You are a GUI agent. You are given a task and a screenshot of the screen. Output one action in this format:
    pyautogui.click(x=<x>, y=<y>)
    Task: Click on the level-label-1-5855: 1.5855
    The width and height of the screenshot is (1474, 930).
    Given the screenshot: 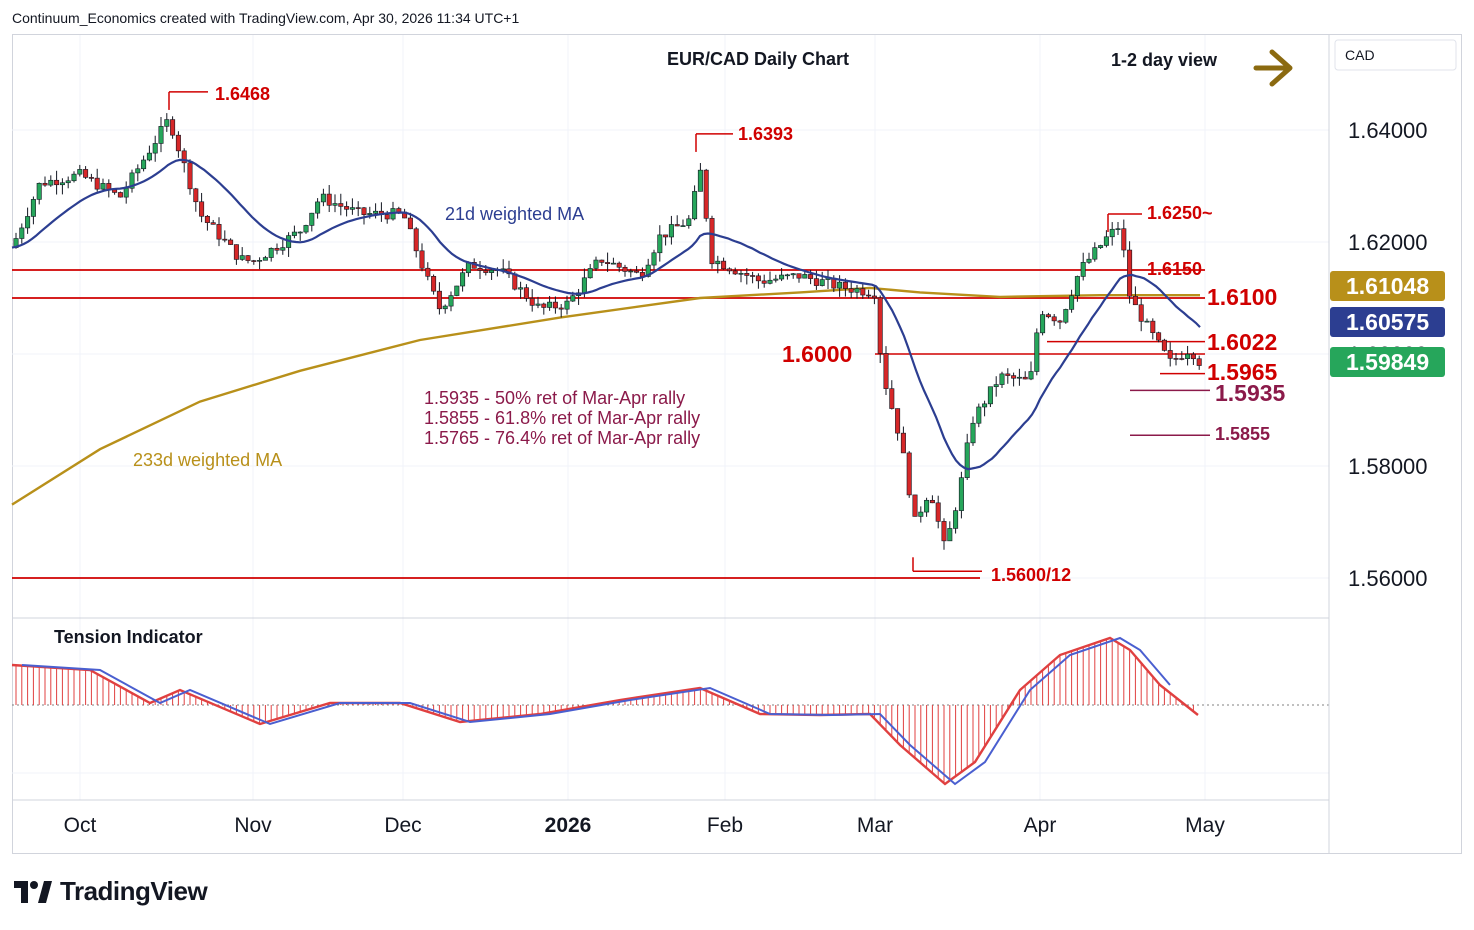 What is the action you would take?
    pyautogui.click(x=1242, y=434)
    